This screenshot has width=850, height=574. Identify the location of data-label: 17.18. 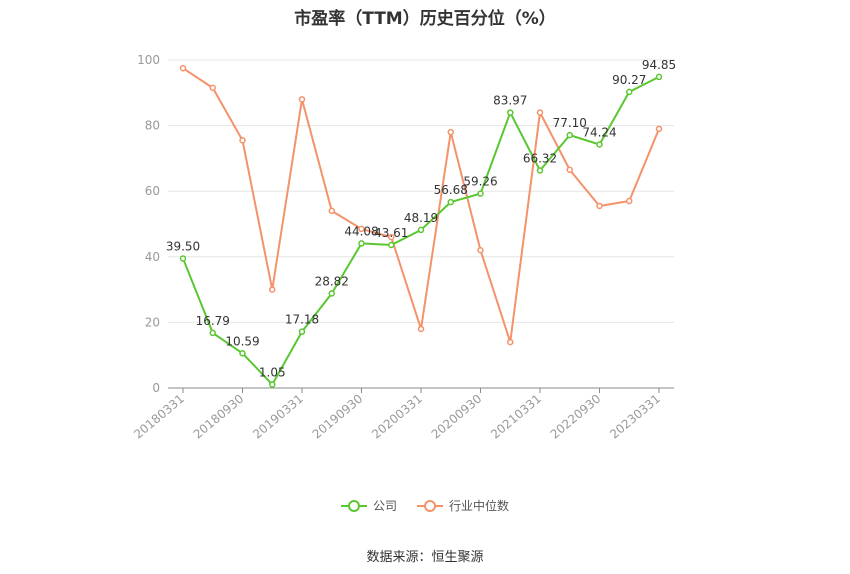
(302, 320).